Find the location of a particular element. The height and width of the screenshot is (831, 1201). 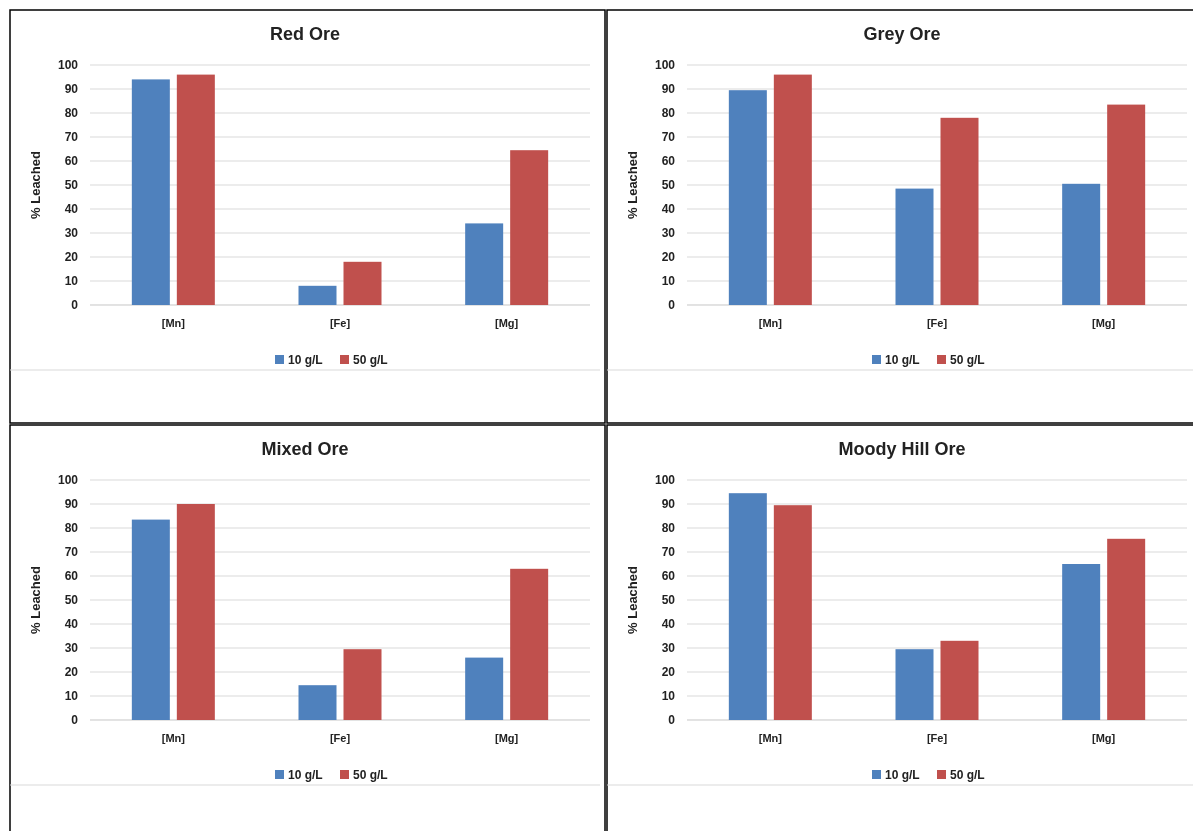

chart-title: Moody Hill Ore is located at coordinates (902, 449).